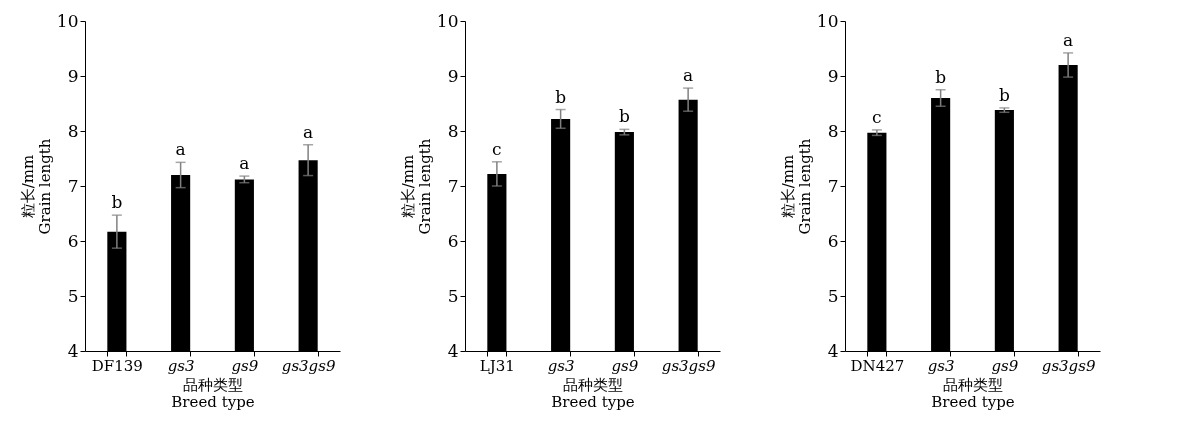  What do you see at coordinates (497, 365) in the screenshot?
I see `x-tick-label: LJ31` at bounding box center [497, 365].